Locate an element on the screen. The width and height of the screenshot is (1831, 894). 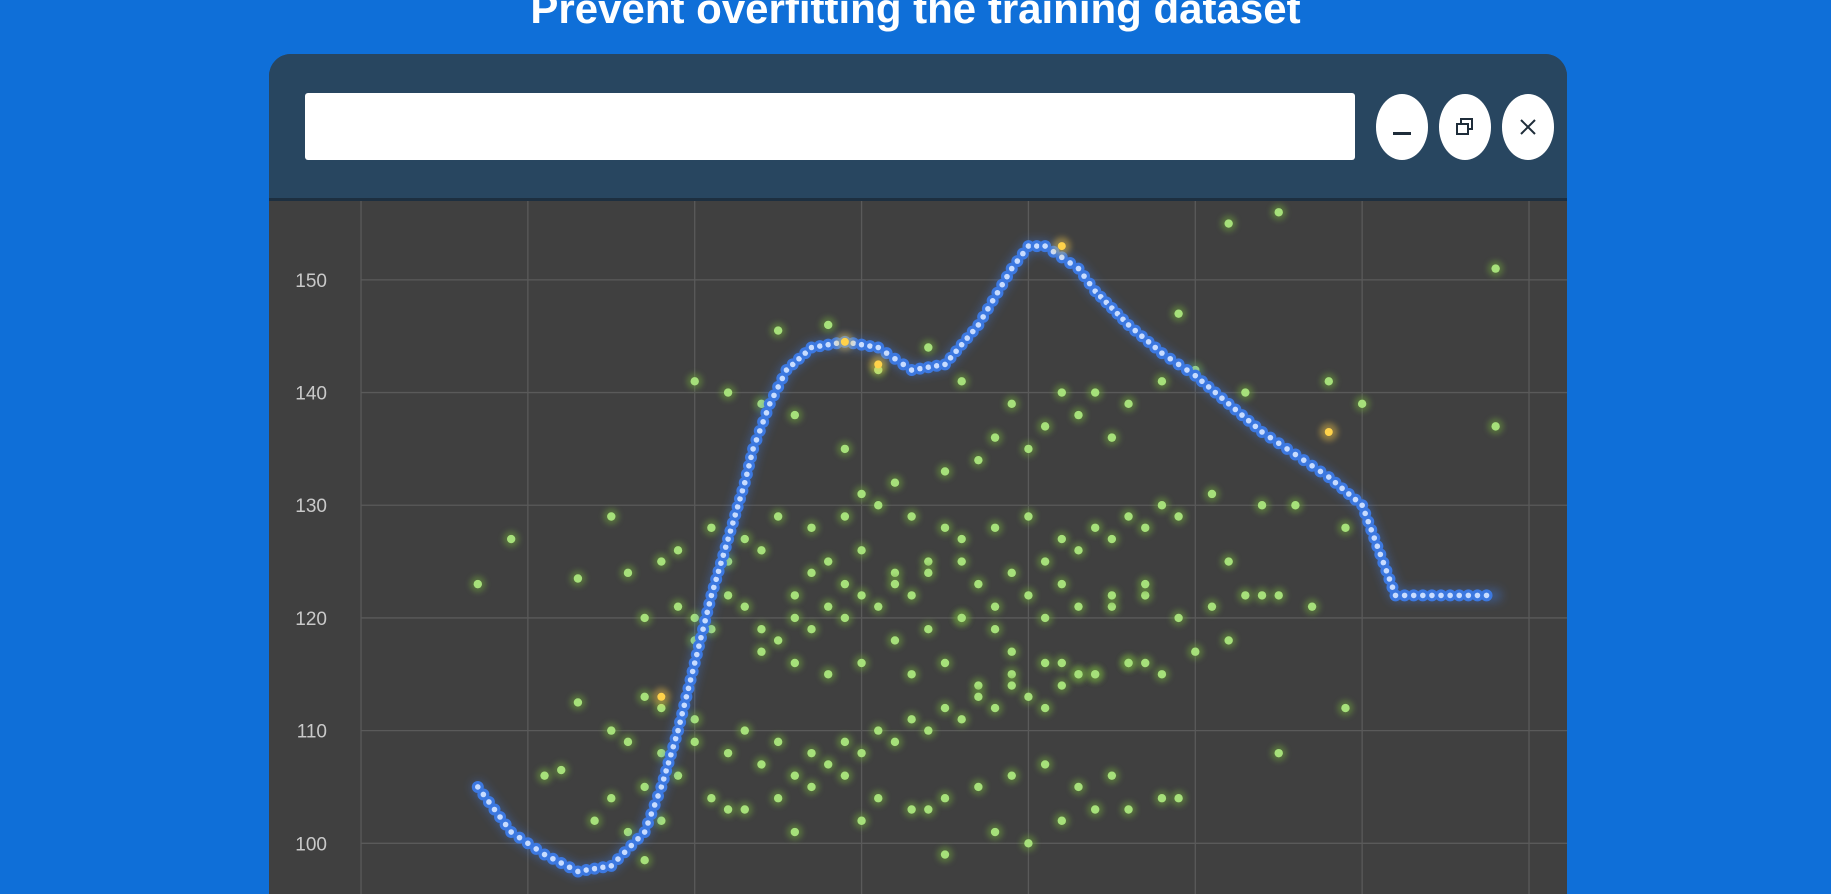
y-tick-label: 150 is located at coordinates (311, 281).